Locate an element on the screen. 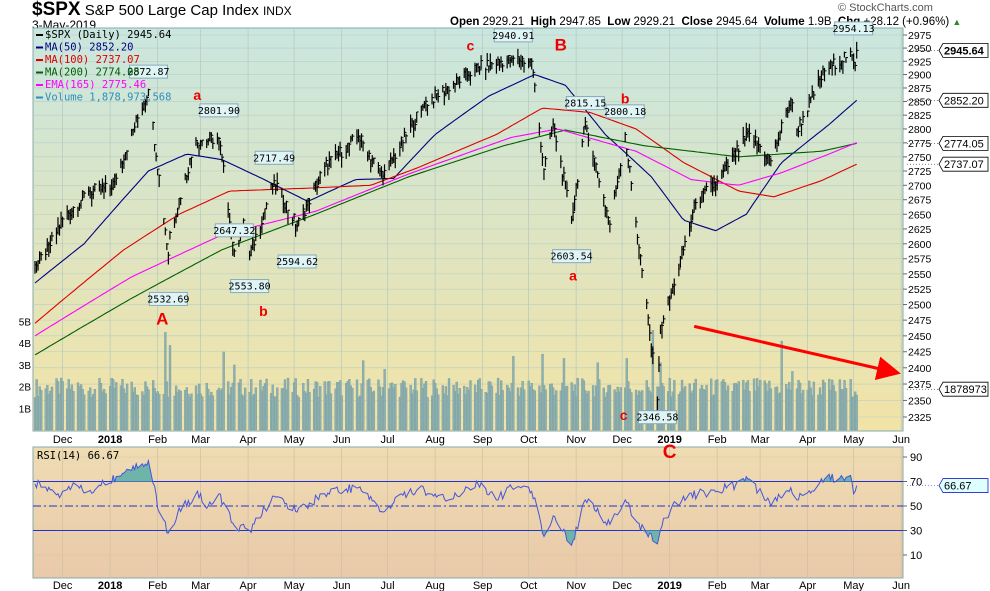 The image size is (990, 591). ma-value-tag-text: 2852.20 is located at coordinates (964, 101).